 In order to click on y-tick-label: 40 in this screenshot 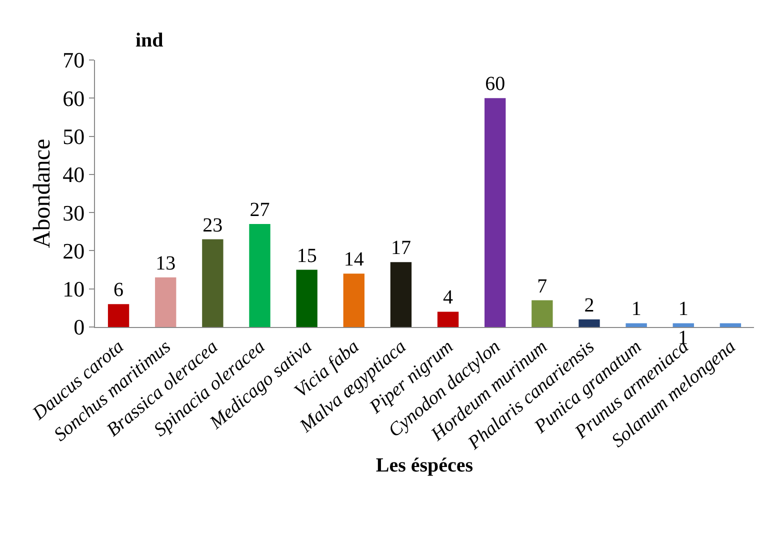, I will do `click(73, 175)`.